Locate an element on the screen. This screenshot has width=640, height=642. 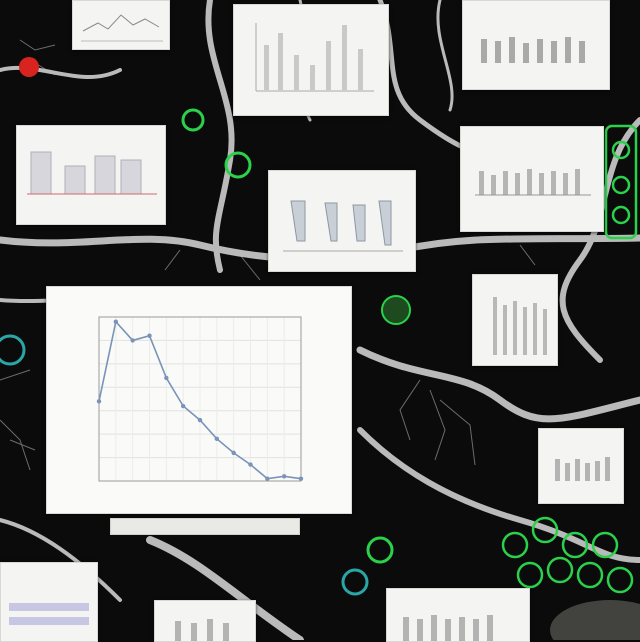
main-chart-caption-bar is located at coordinates (205, 526).